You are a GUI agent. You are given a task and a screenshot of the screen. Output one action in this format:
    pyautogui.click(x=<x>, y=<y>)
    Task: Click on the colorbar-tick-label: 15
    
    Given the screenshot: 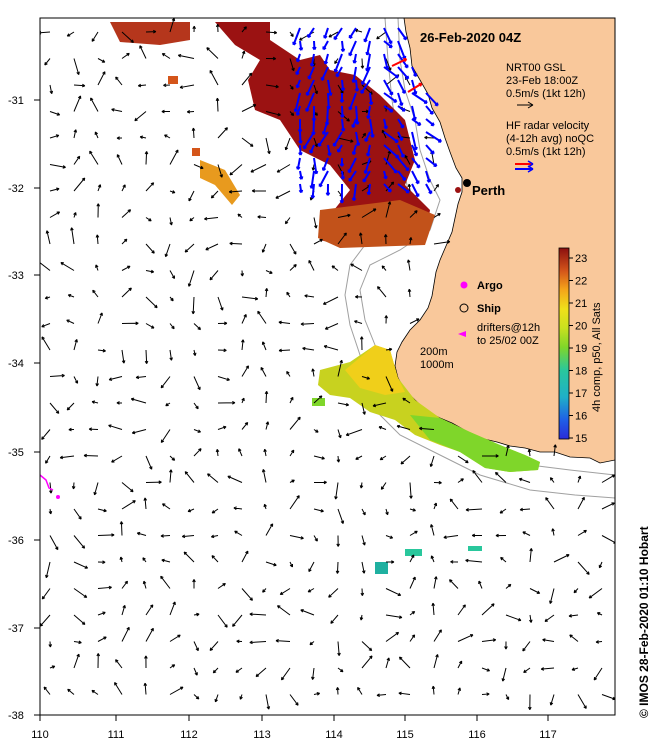 What is the action you would take?
    pyautogui.click(x=581, y=439)
    